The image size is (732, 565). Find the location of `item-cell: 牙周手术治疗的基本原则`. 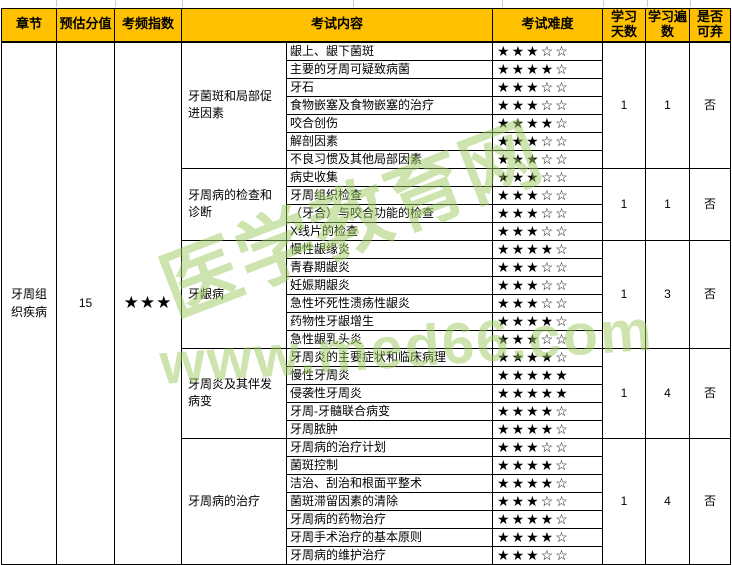

item-cell: 牙周手术治疗的基本原则 is located at coordinates (389, 537).